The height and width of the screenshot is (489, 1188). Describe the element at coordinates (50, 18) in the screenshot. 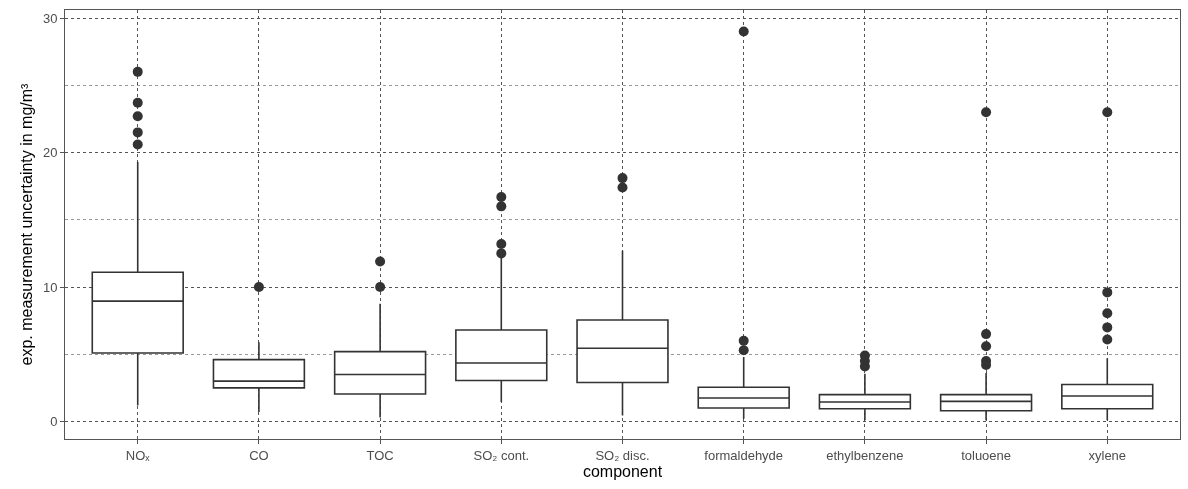

I see `y-tick-label: 30` at that location.